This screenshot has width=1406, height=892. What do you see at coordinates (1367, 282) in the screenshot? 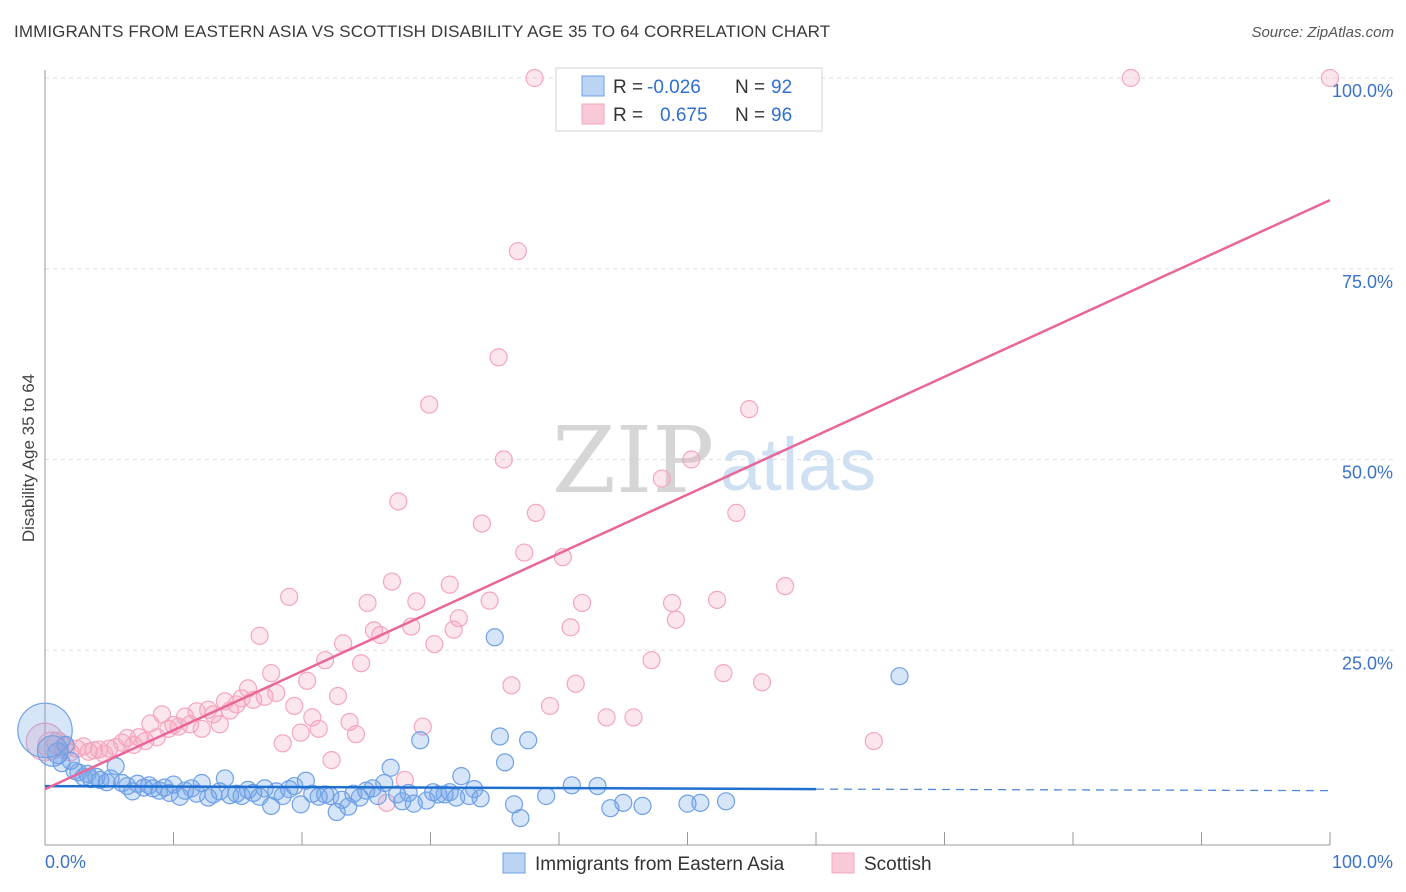
I see `y-tick-label: 75.0%` at bounding box center [1367, 282].